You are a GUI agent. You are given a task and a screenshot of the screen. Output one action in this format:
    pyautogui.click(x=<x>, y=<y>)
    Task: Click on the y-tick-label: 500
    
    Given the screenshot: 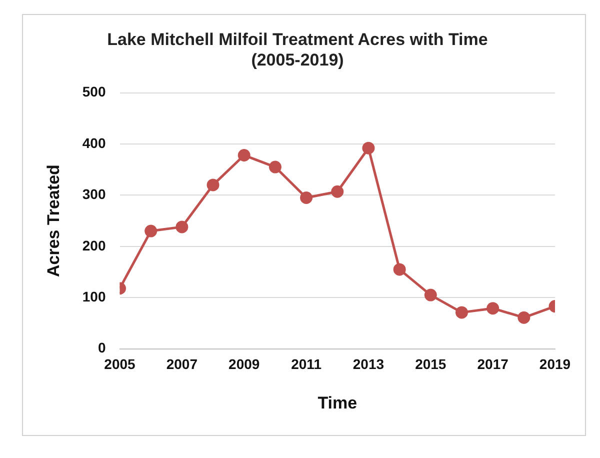 What is the action you would take?
    pyautogui.click(x=94, y=92)
    